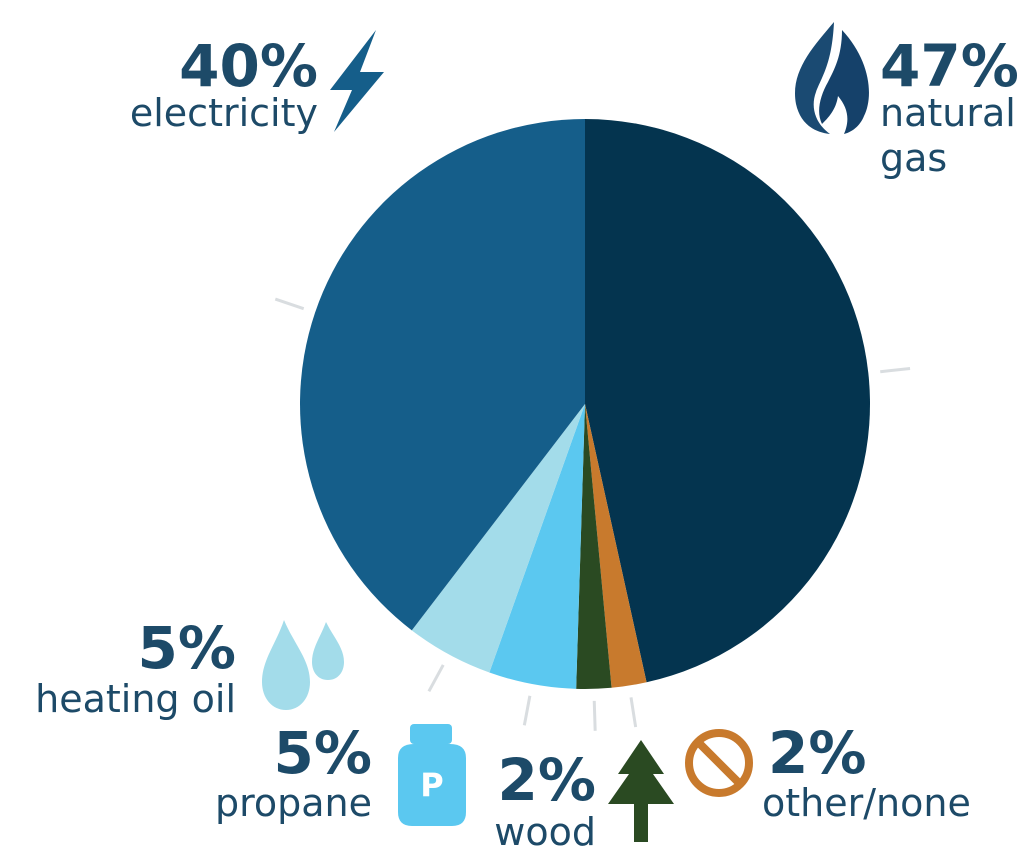 Image resolution: width=1033 pixels, height=853 pixels. I want to click on label-other-none: 2% other/none, so click(866, 772).